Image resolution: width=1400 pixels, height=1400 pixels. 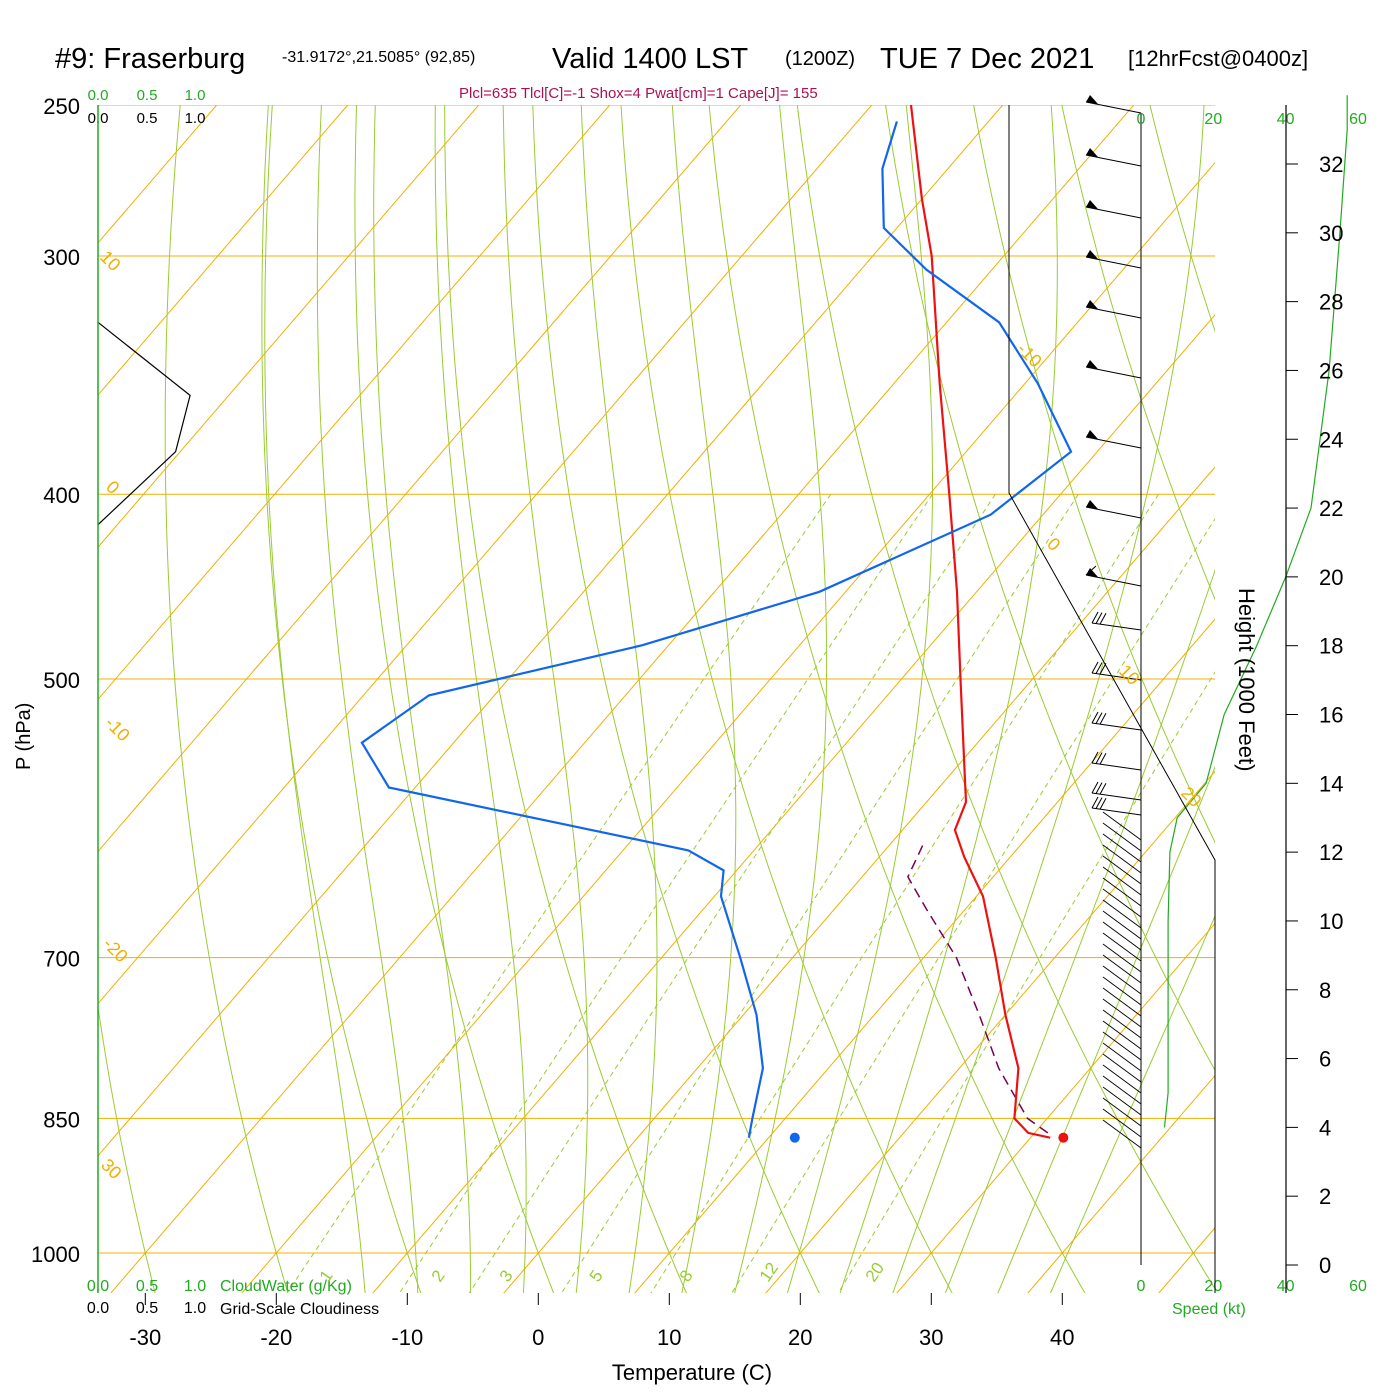 I want to click on speed-top-tick: 0, so click(x=1141, y=119).